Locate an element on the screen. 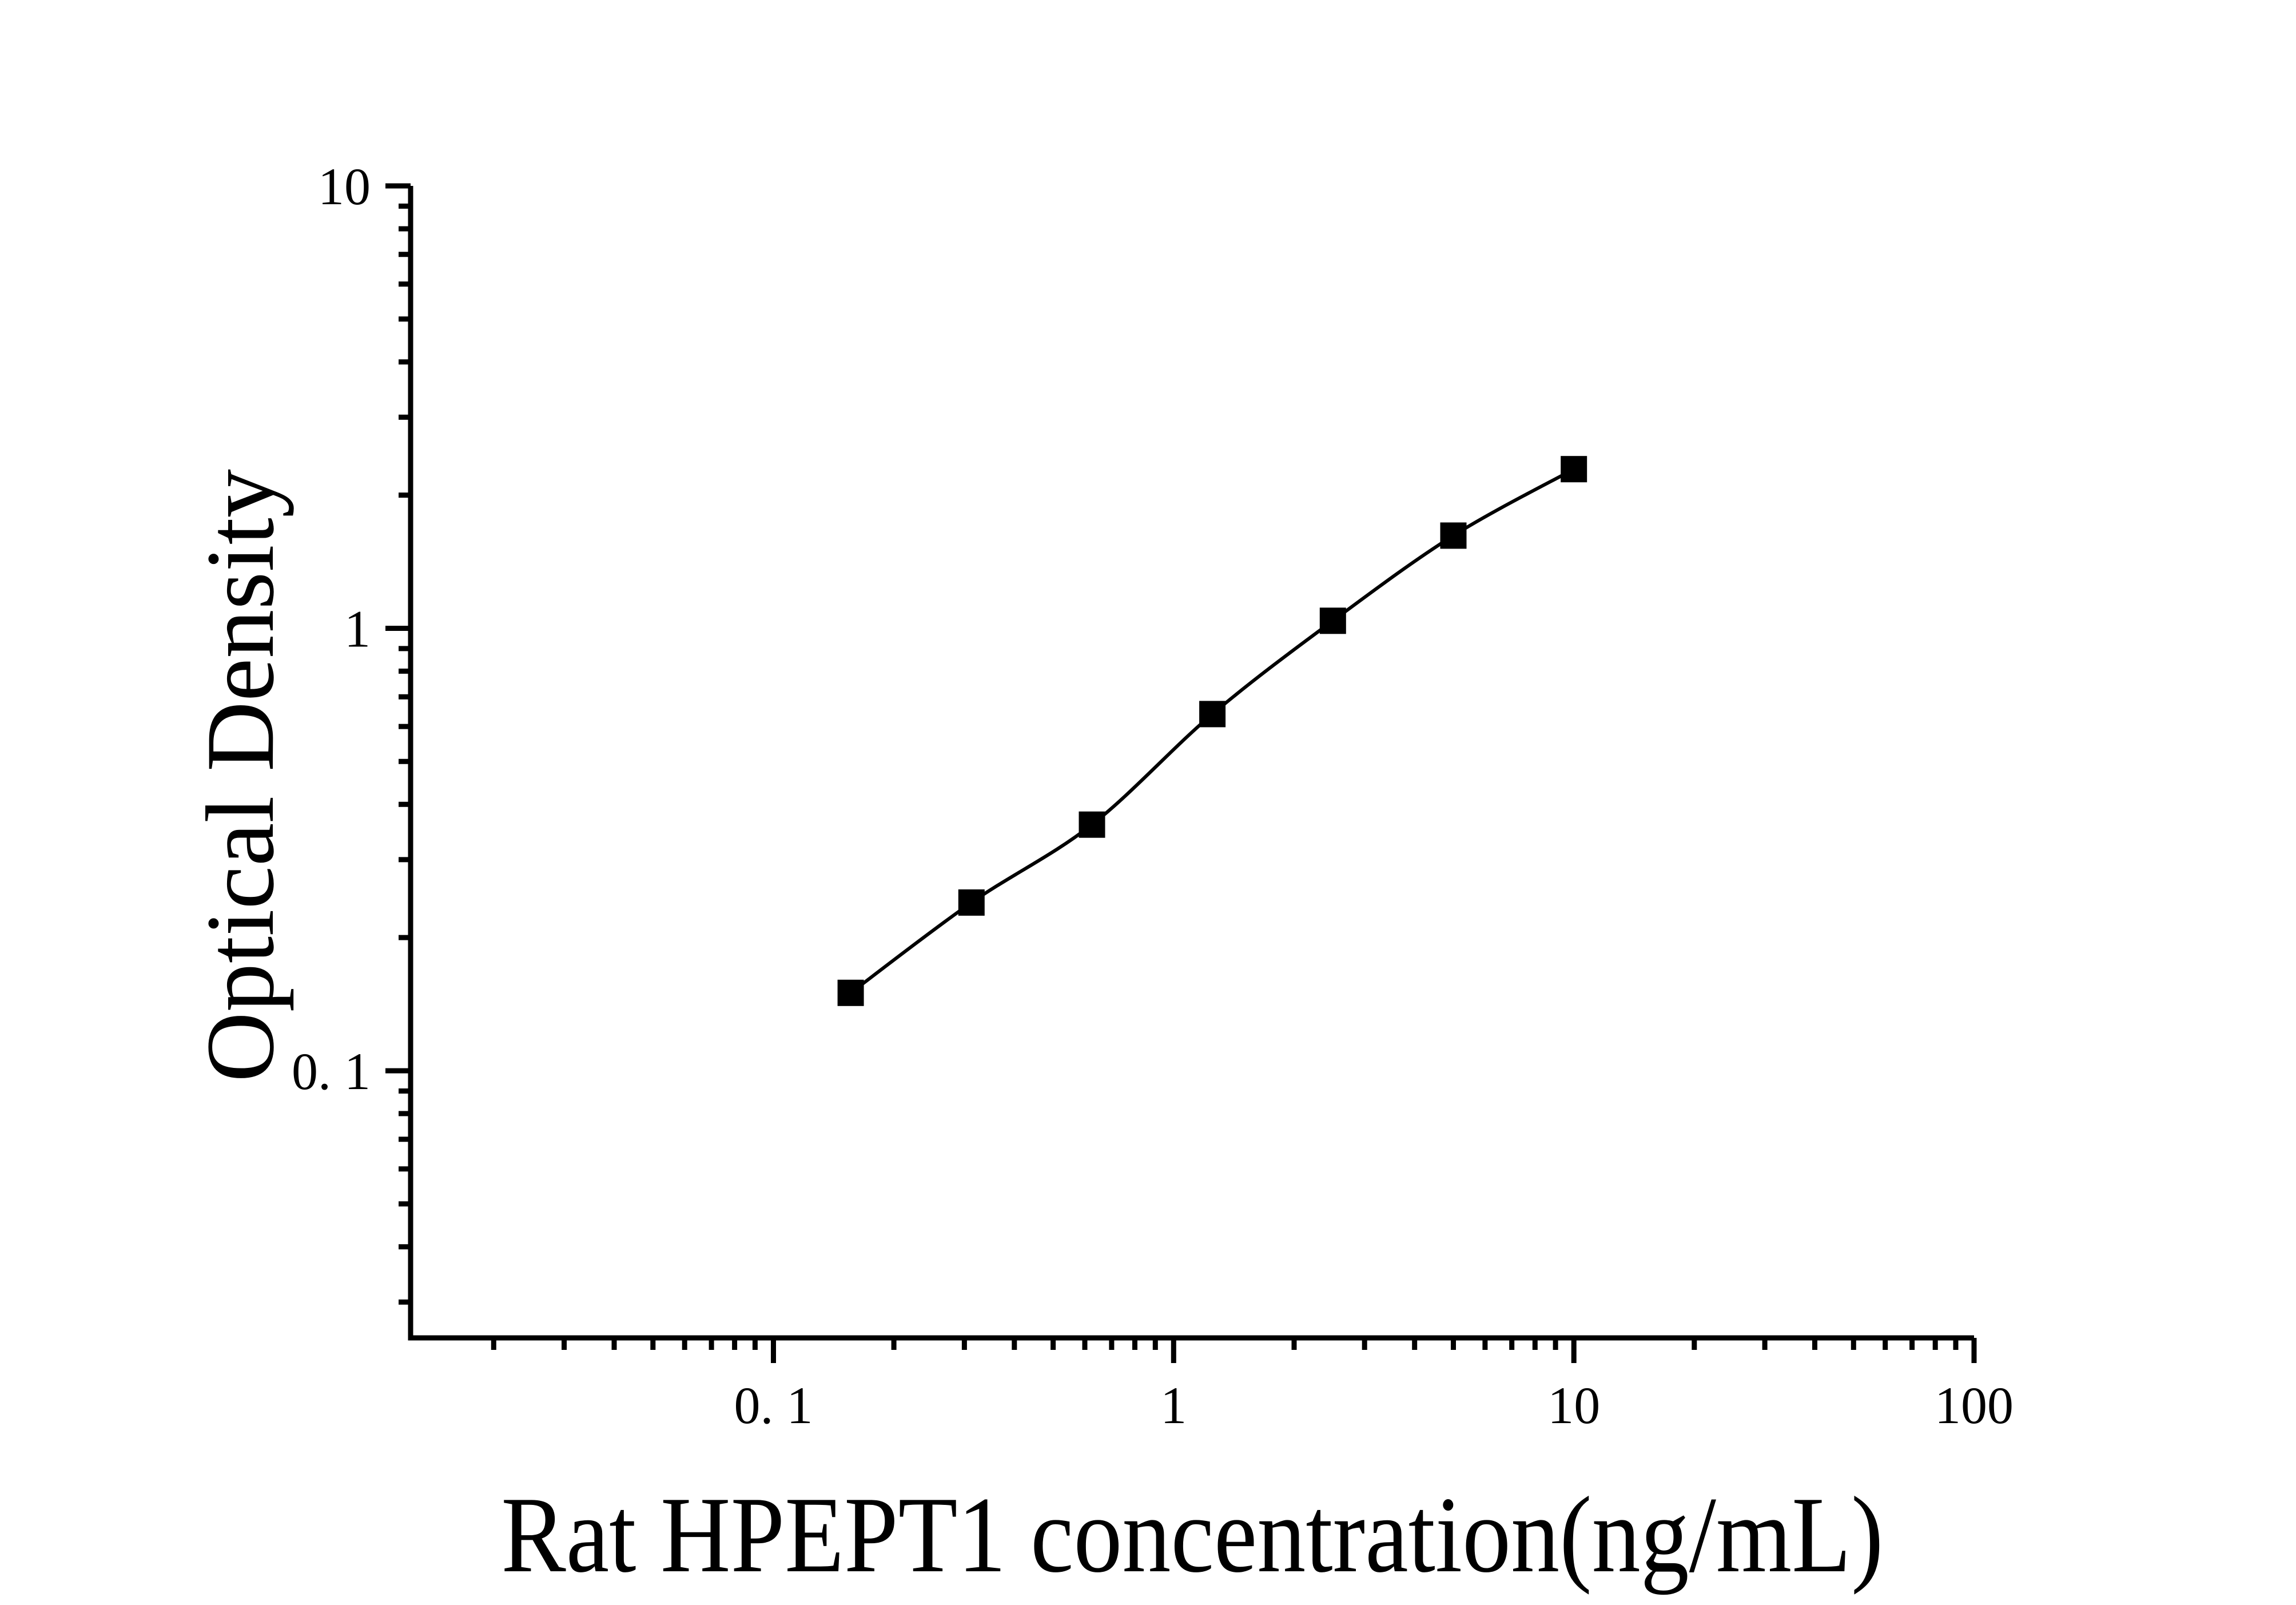 The width and height of the screenshot is (2296, 1605). x-tick-label: 1 is located at coordinates (1174, 1405).